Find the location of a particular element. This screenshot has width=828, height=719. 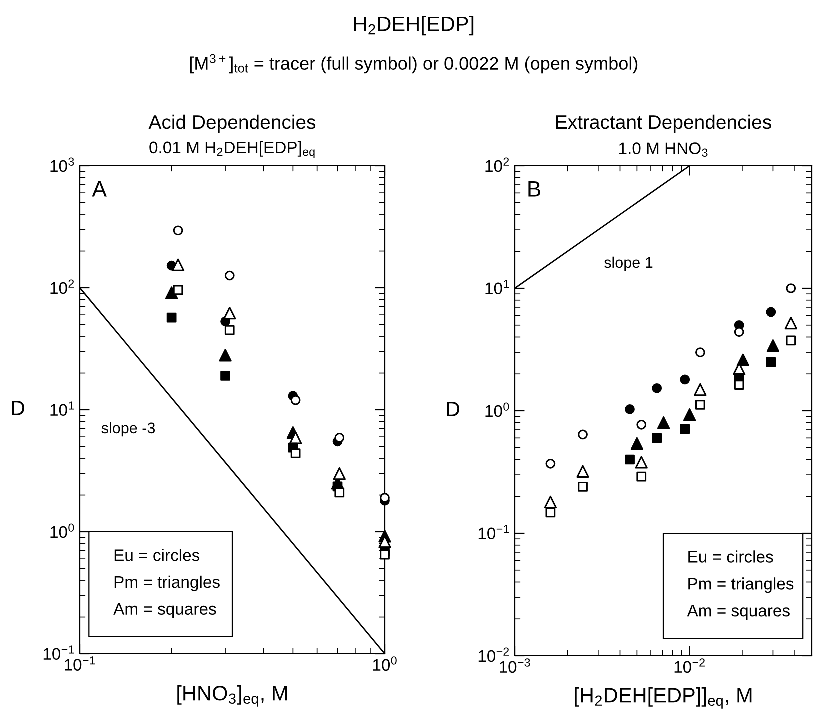

x-axis-title: [HNO$_{3}$]$_{eq}$, M is located at coordinates (233, 696).